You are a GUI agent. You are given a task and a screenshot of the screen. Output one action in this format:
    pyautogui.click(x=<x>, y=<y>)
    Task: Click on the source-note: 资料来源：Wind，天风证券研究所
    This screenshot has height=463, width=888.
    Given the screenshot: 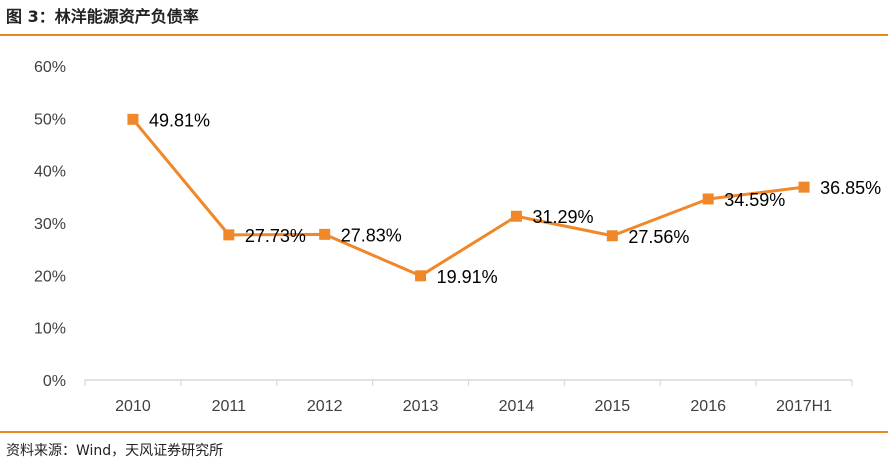 What is the action you would take?
    pyautogui.click(x=115, y=451)
    